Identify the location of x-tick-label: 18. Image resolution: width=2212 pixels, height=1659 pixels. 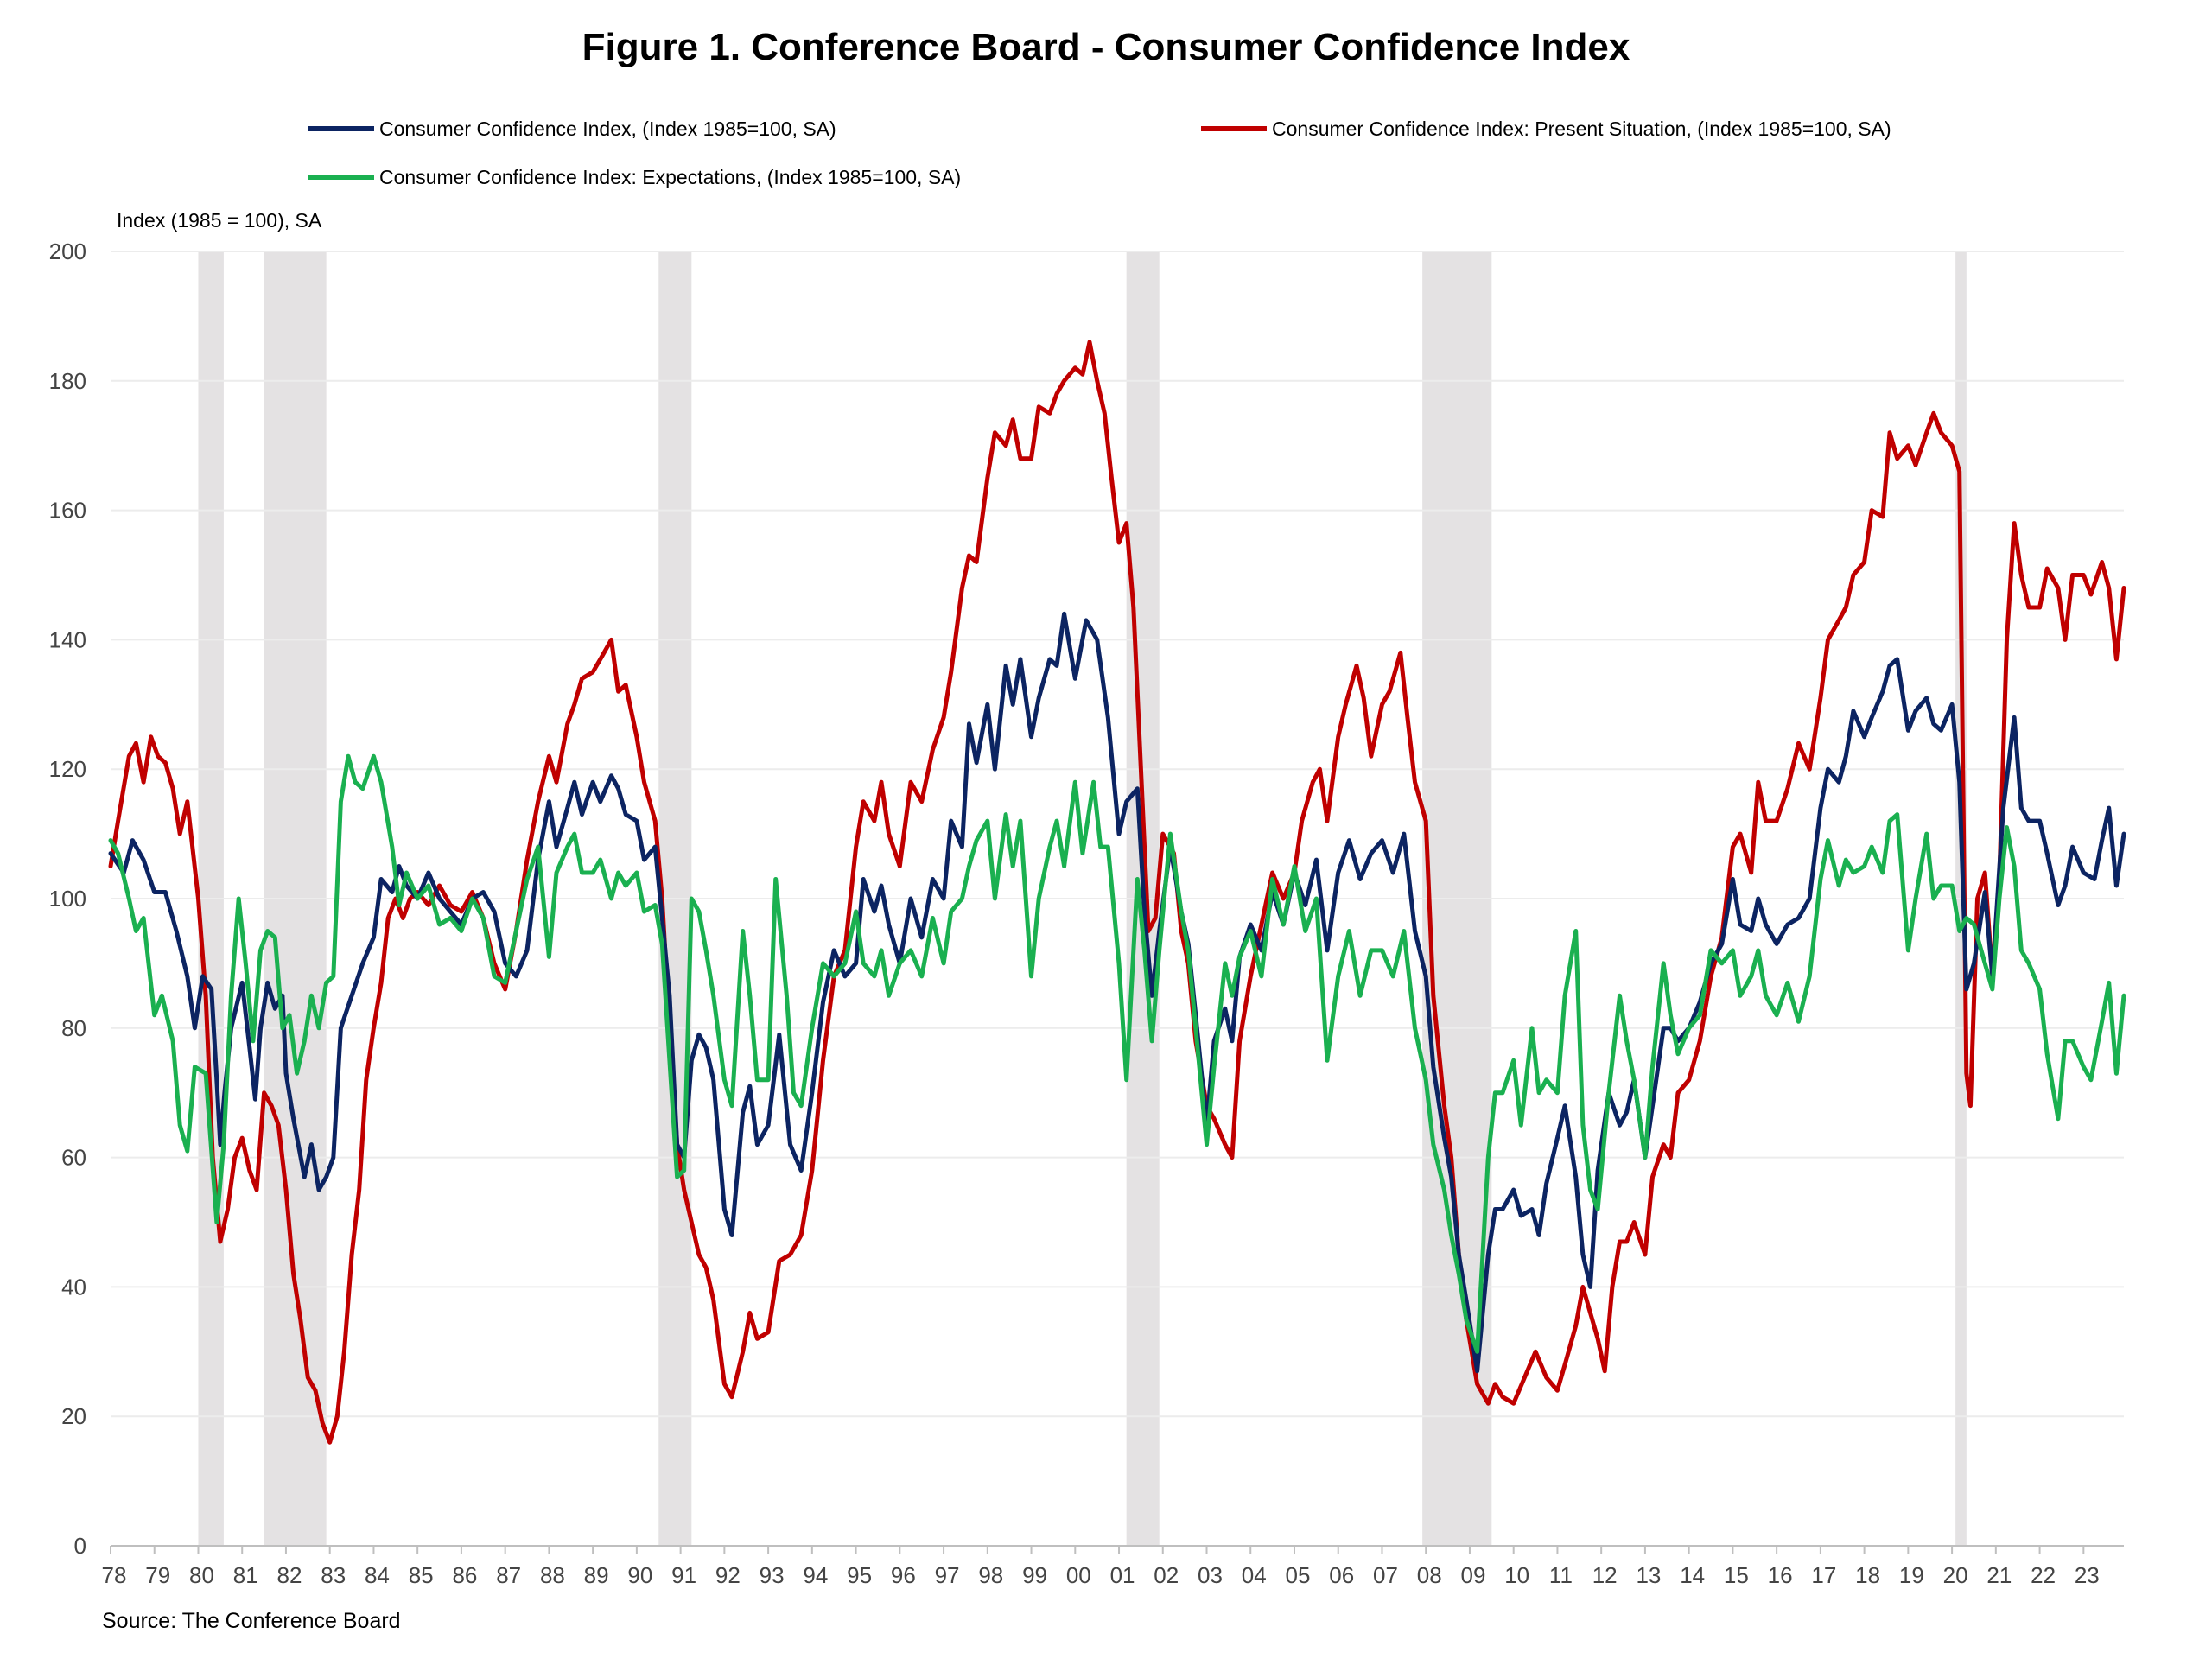
(1867, 1575).